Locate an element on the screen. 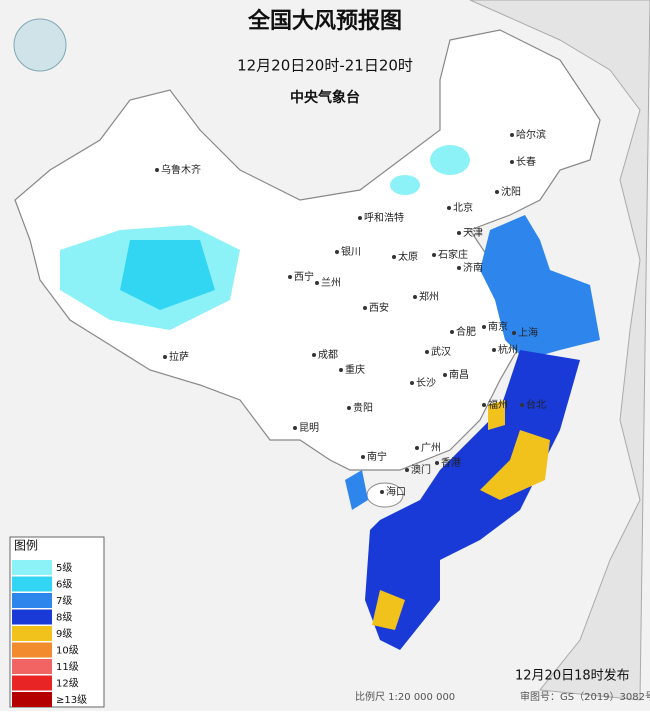 The image size is (650, 715). legend-label: 12级 is located at coordinates (67, 684).